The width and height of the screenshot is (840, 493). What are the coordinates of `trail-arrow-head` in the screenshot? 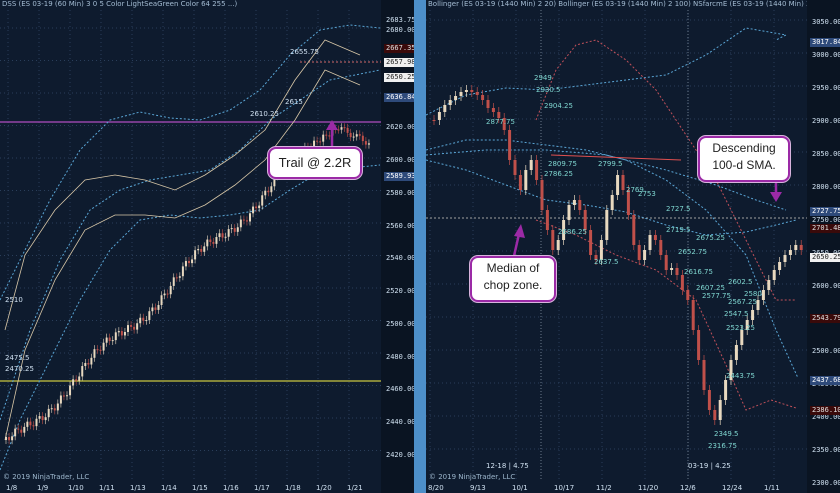 It's located at (332, 125).